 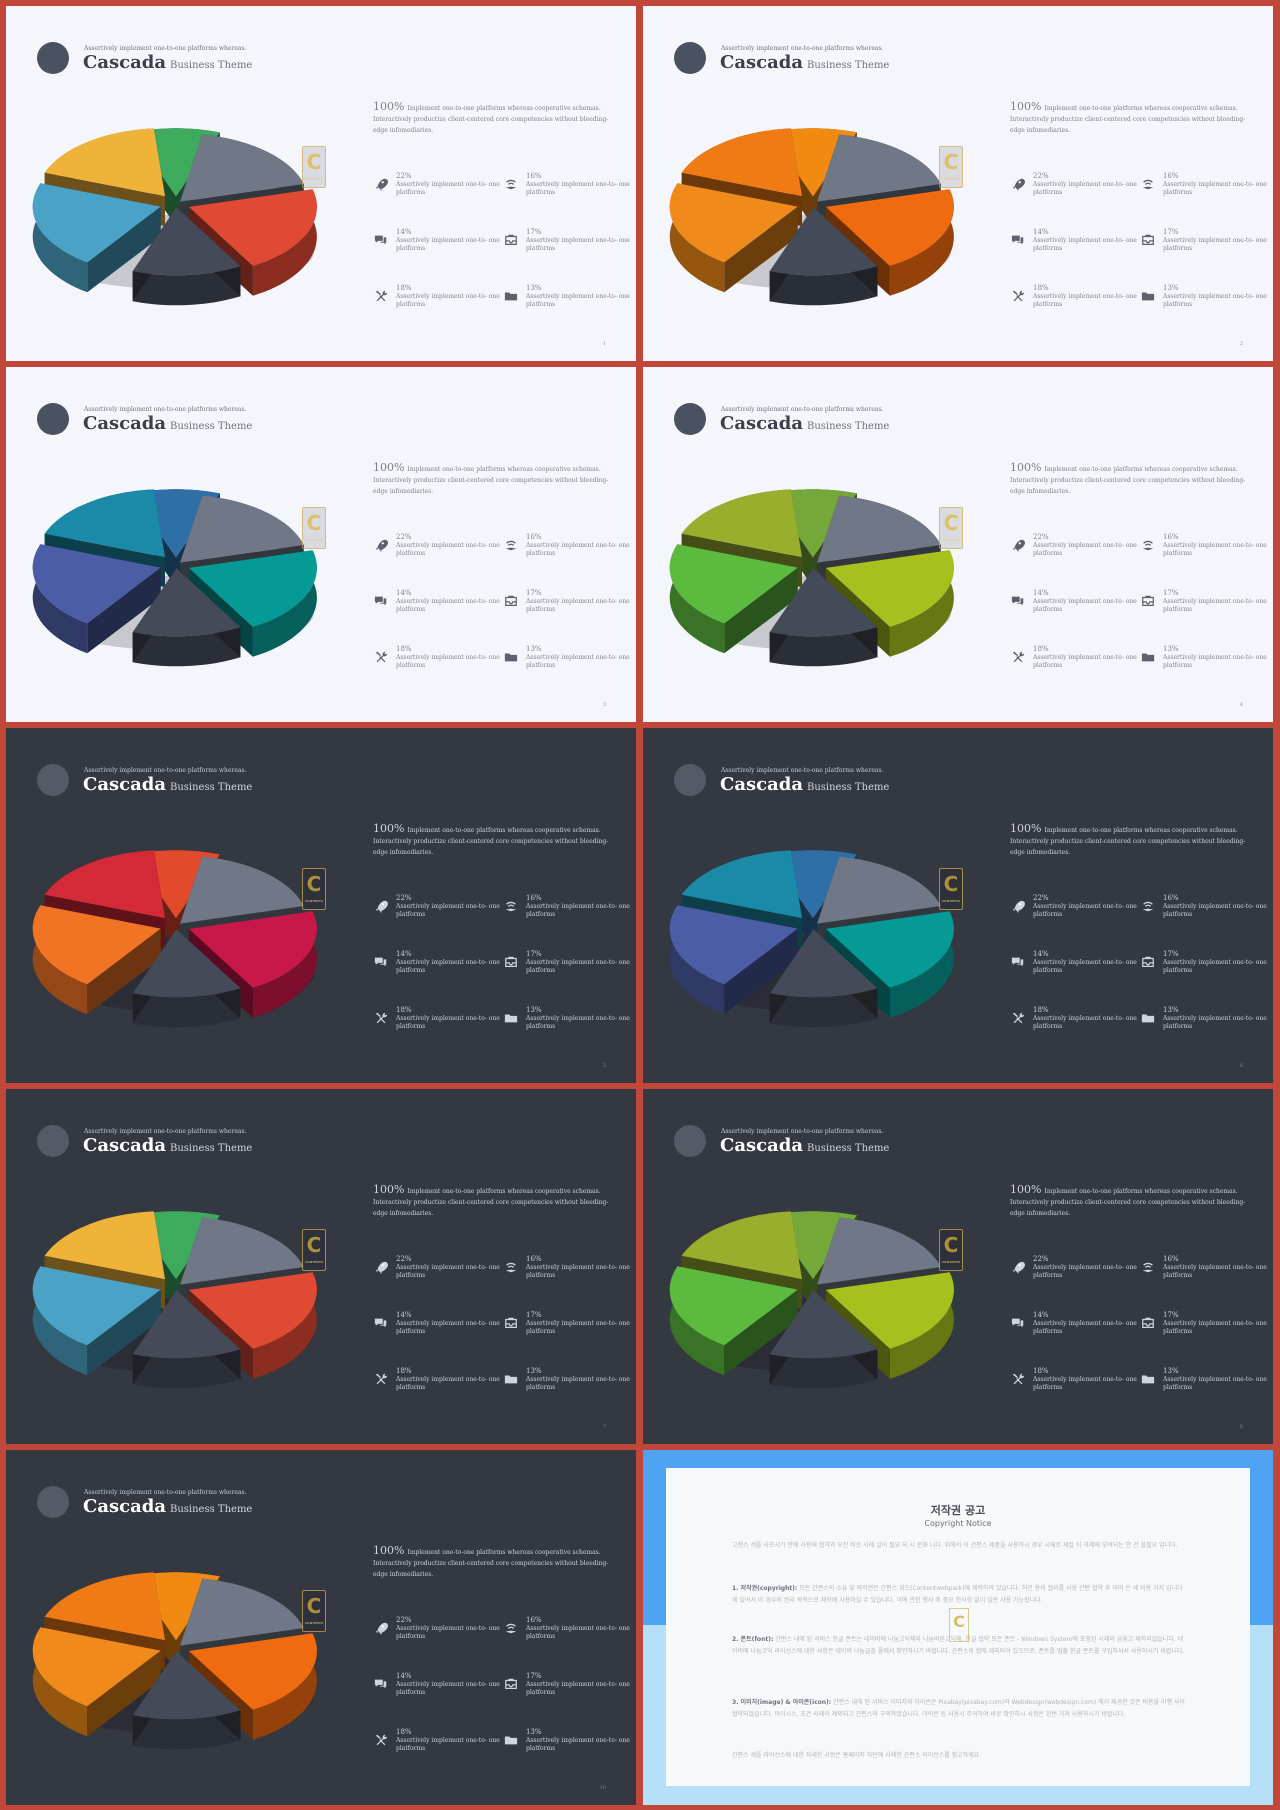 I want to click on page-number: 10, so click(x=602, y=1788).